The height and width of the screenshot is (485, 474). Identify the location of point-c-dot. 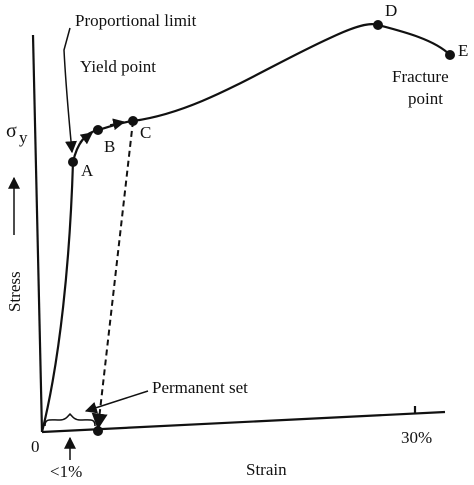
(133, 121).